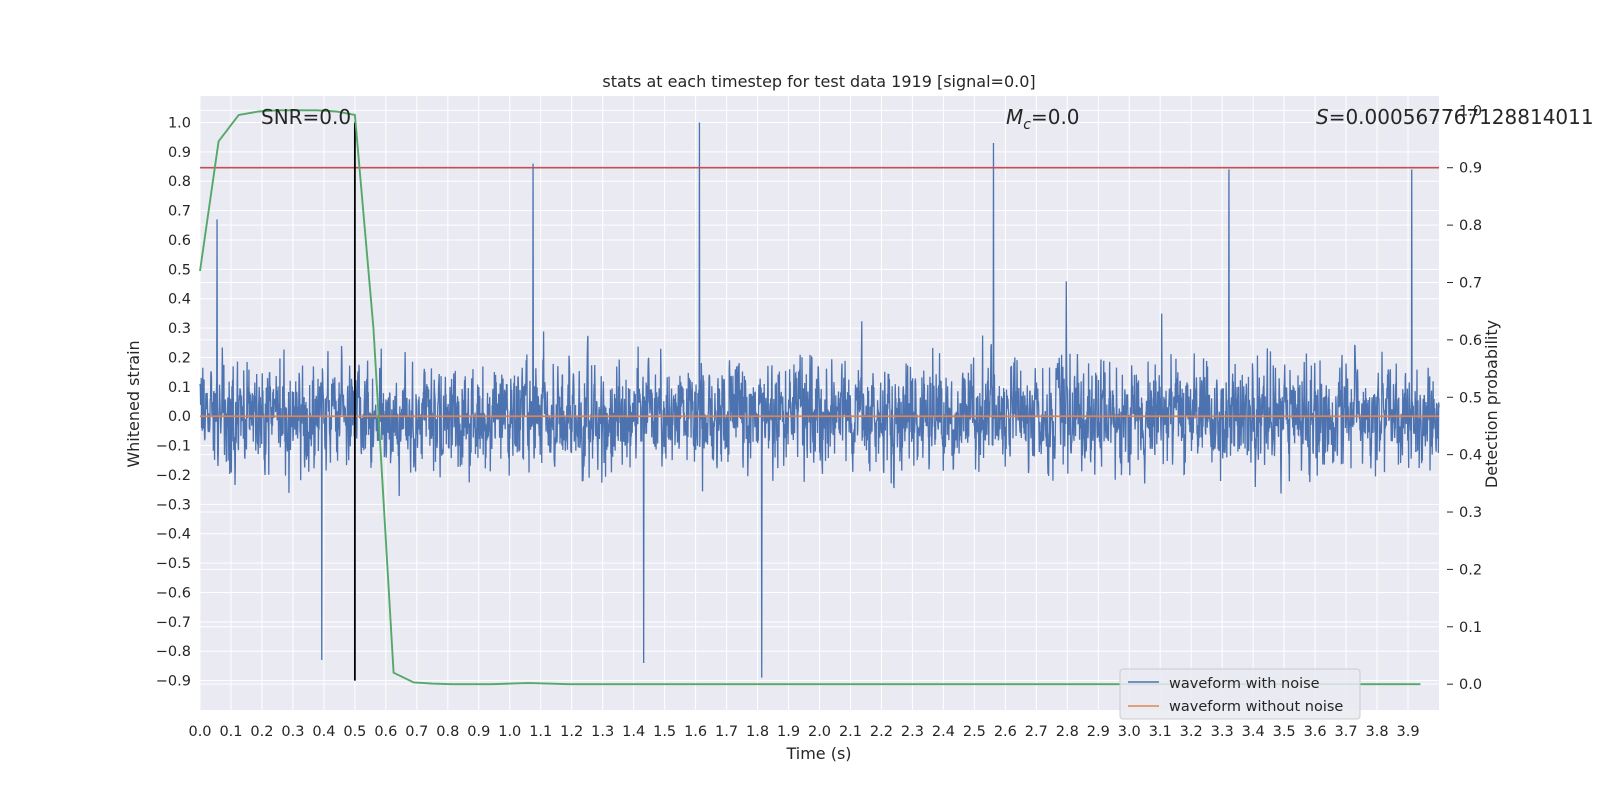  Describe the element at coordinates (173, 593) in the screenshot. I see `y-tick-label: −0.6` at that location.